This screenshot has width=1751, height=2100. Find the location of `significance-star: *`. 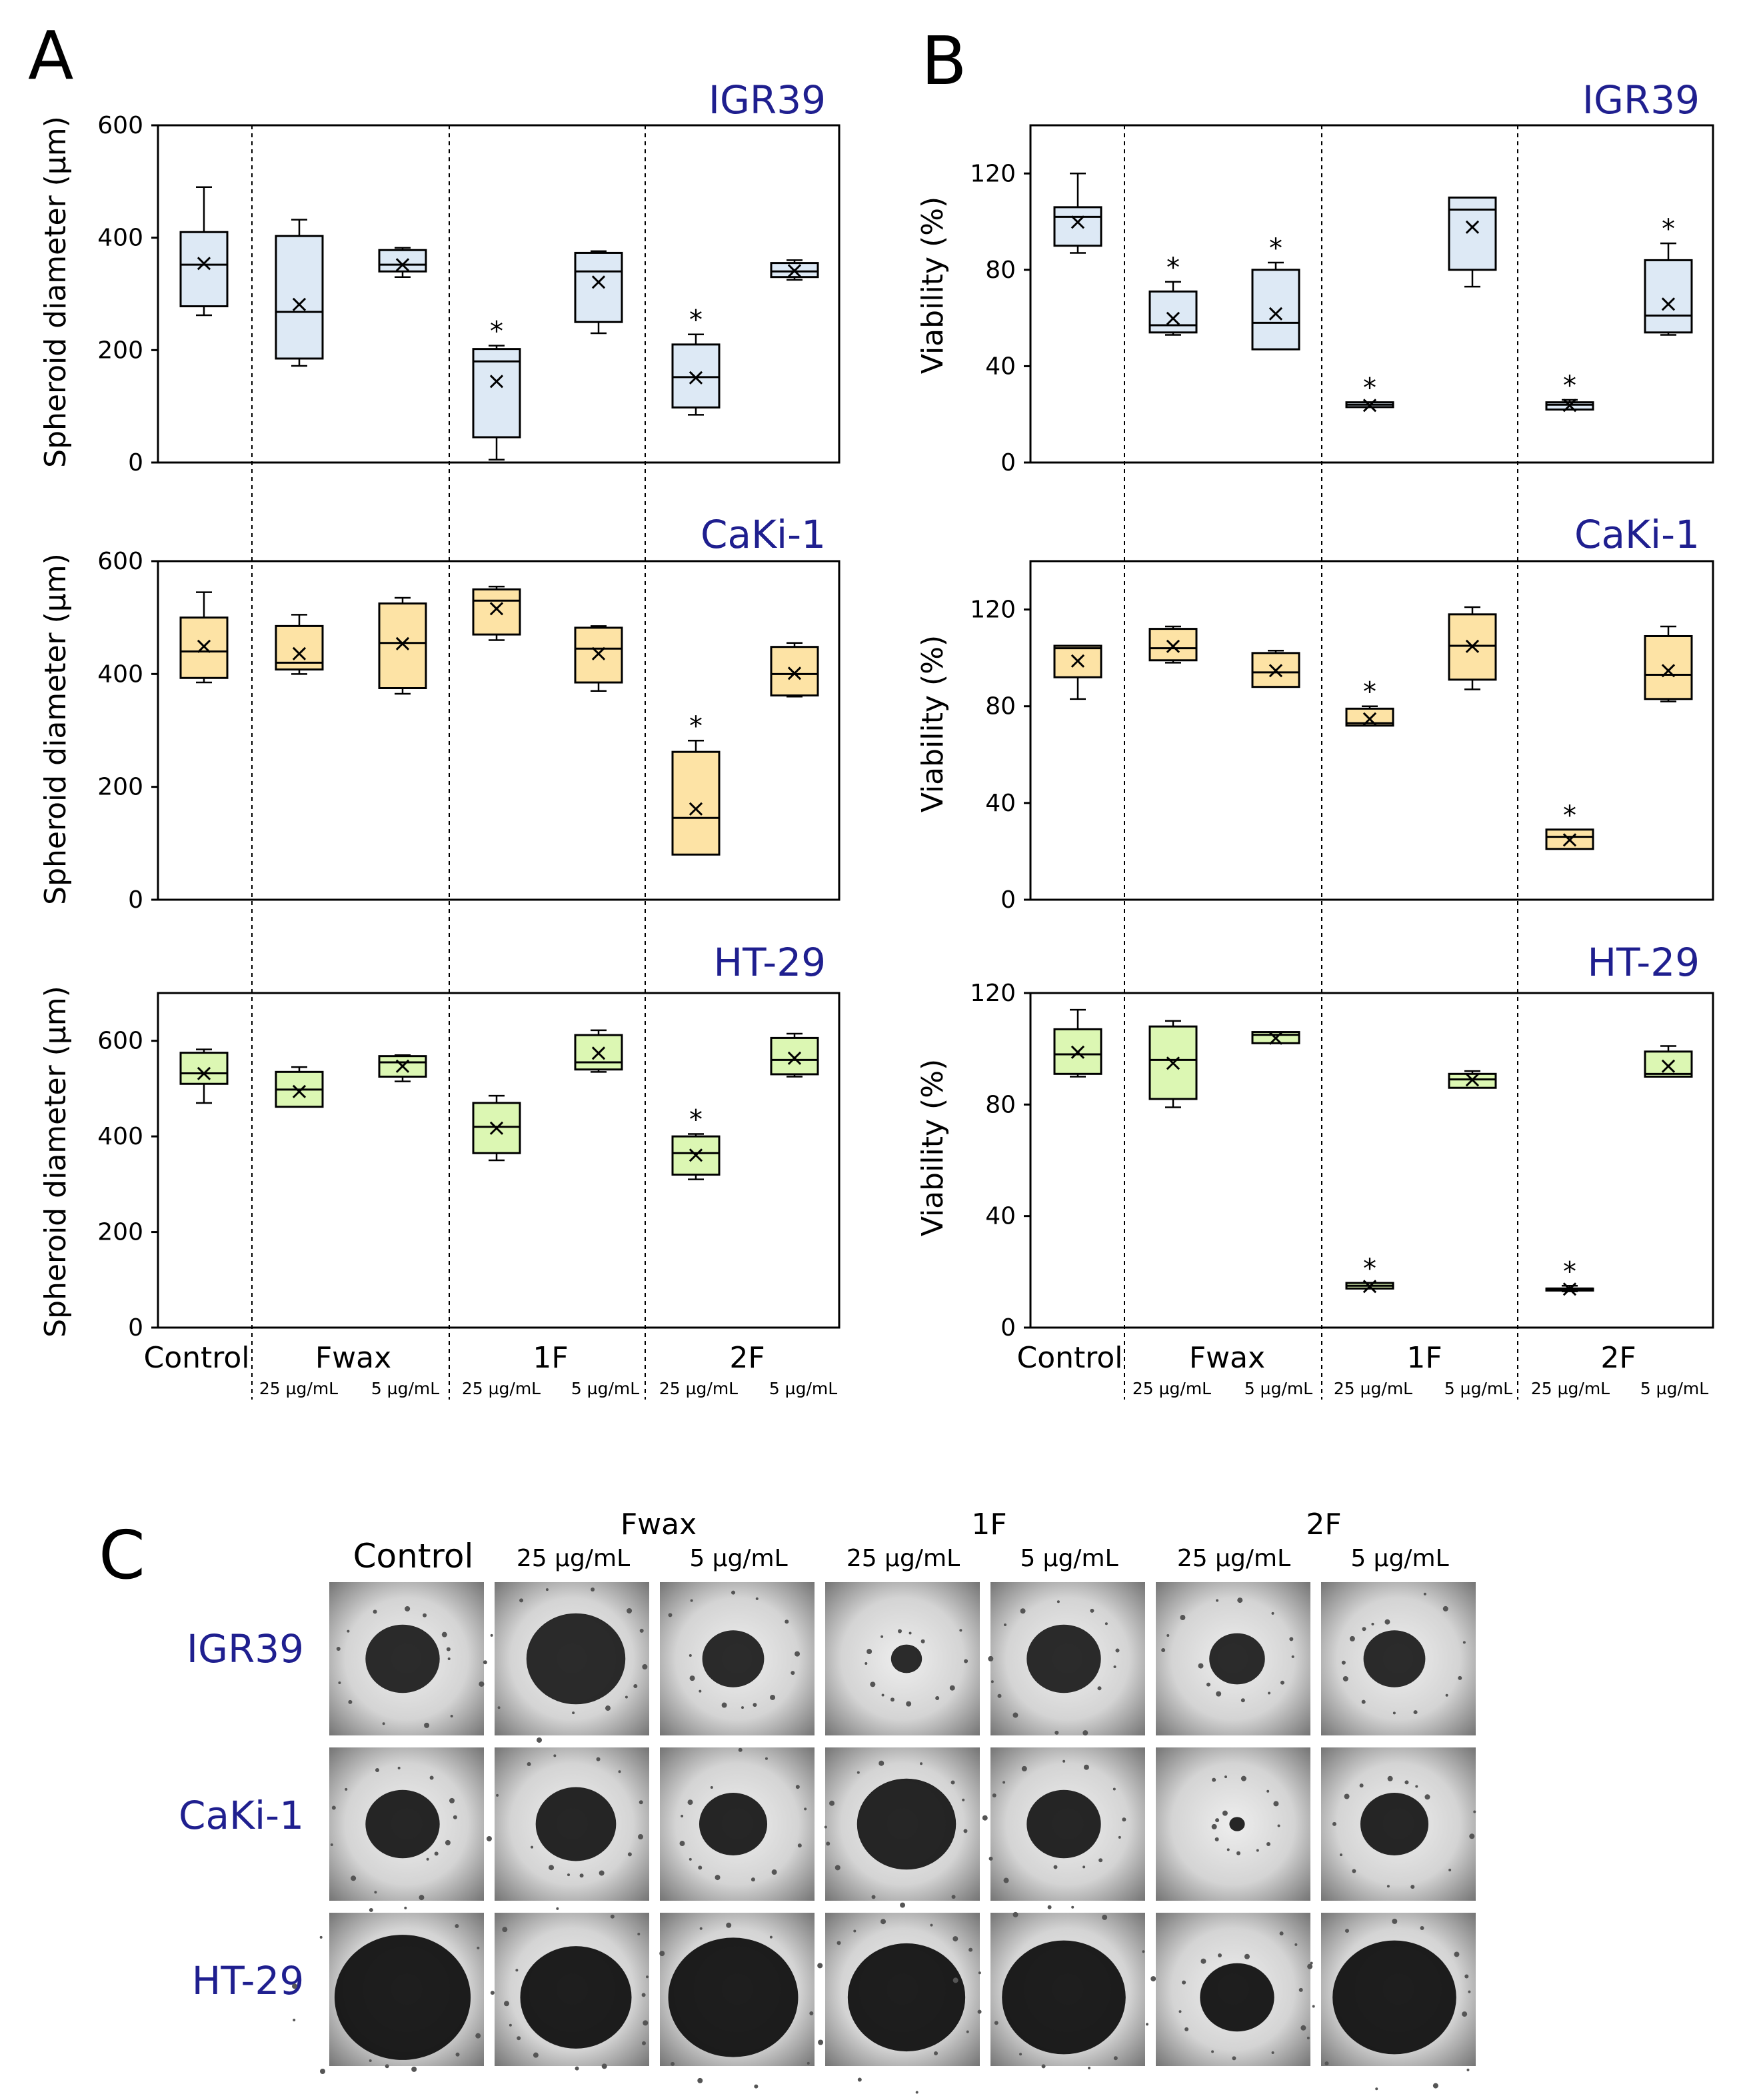

significance-star: * is located at coordinates (1668, 229).